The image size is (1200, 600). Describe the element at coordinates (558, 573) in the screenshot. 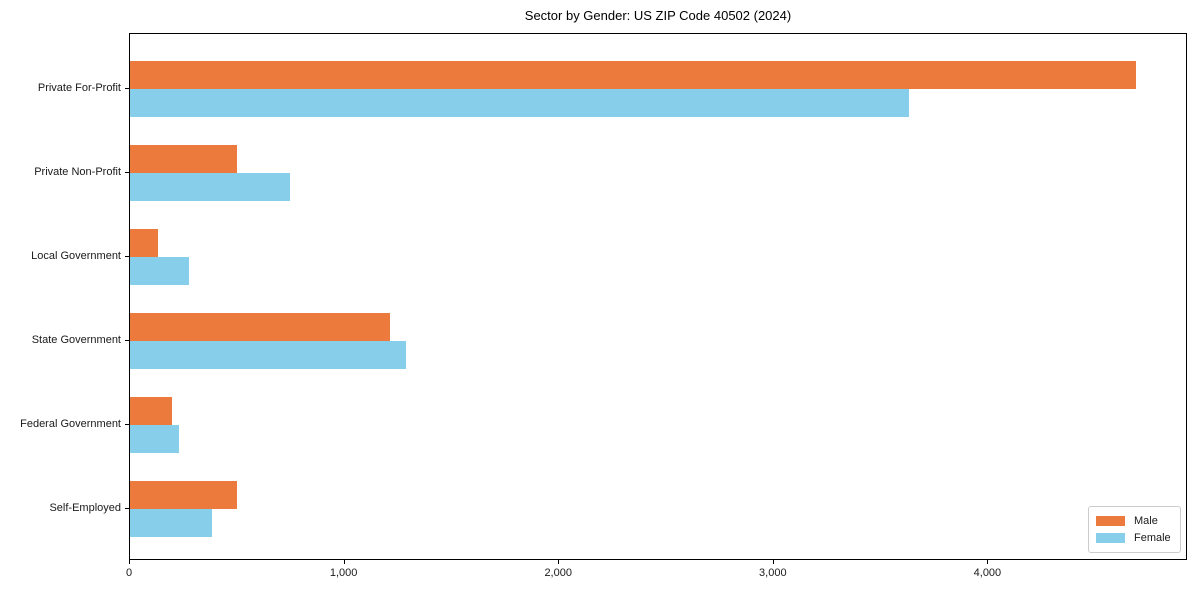

I see `x-axis-label-3: 2,000` at that location.